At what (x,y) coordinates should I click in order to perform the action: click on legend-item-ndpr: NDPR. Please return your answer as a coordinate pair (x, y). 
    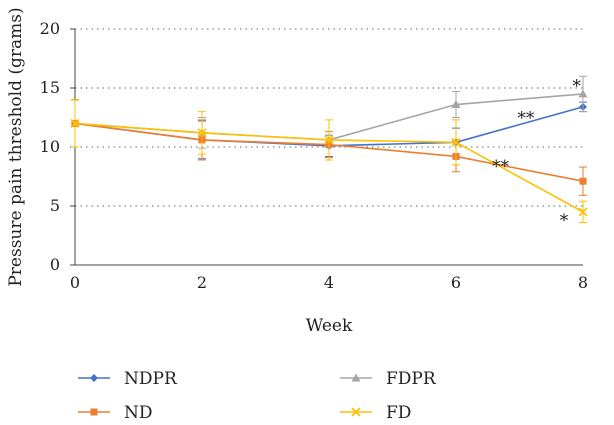
    Looking at the image, I should click on (128, 379).